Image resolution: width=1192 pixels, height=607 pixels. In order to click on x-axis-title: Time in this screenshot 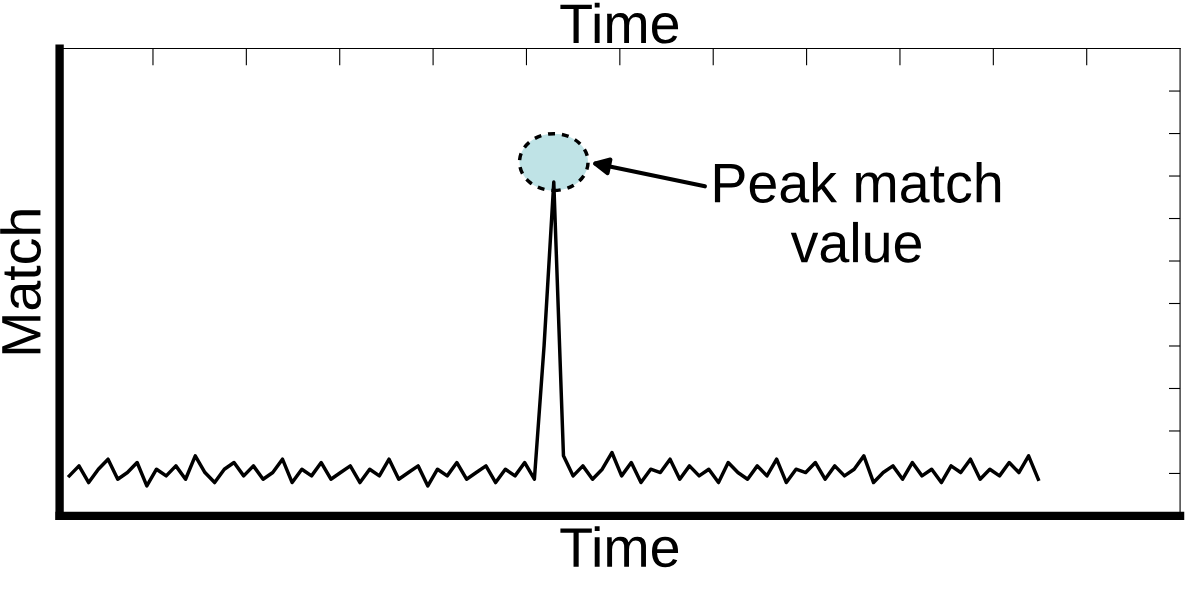, I will do `click(619, 547)`.